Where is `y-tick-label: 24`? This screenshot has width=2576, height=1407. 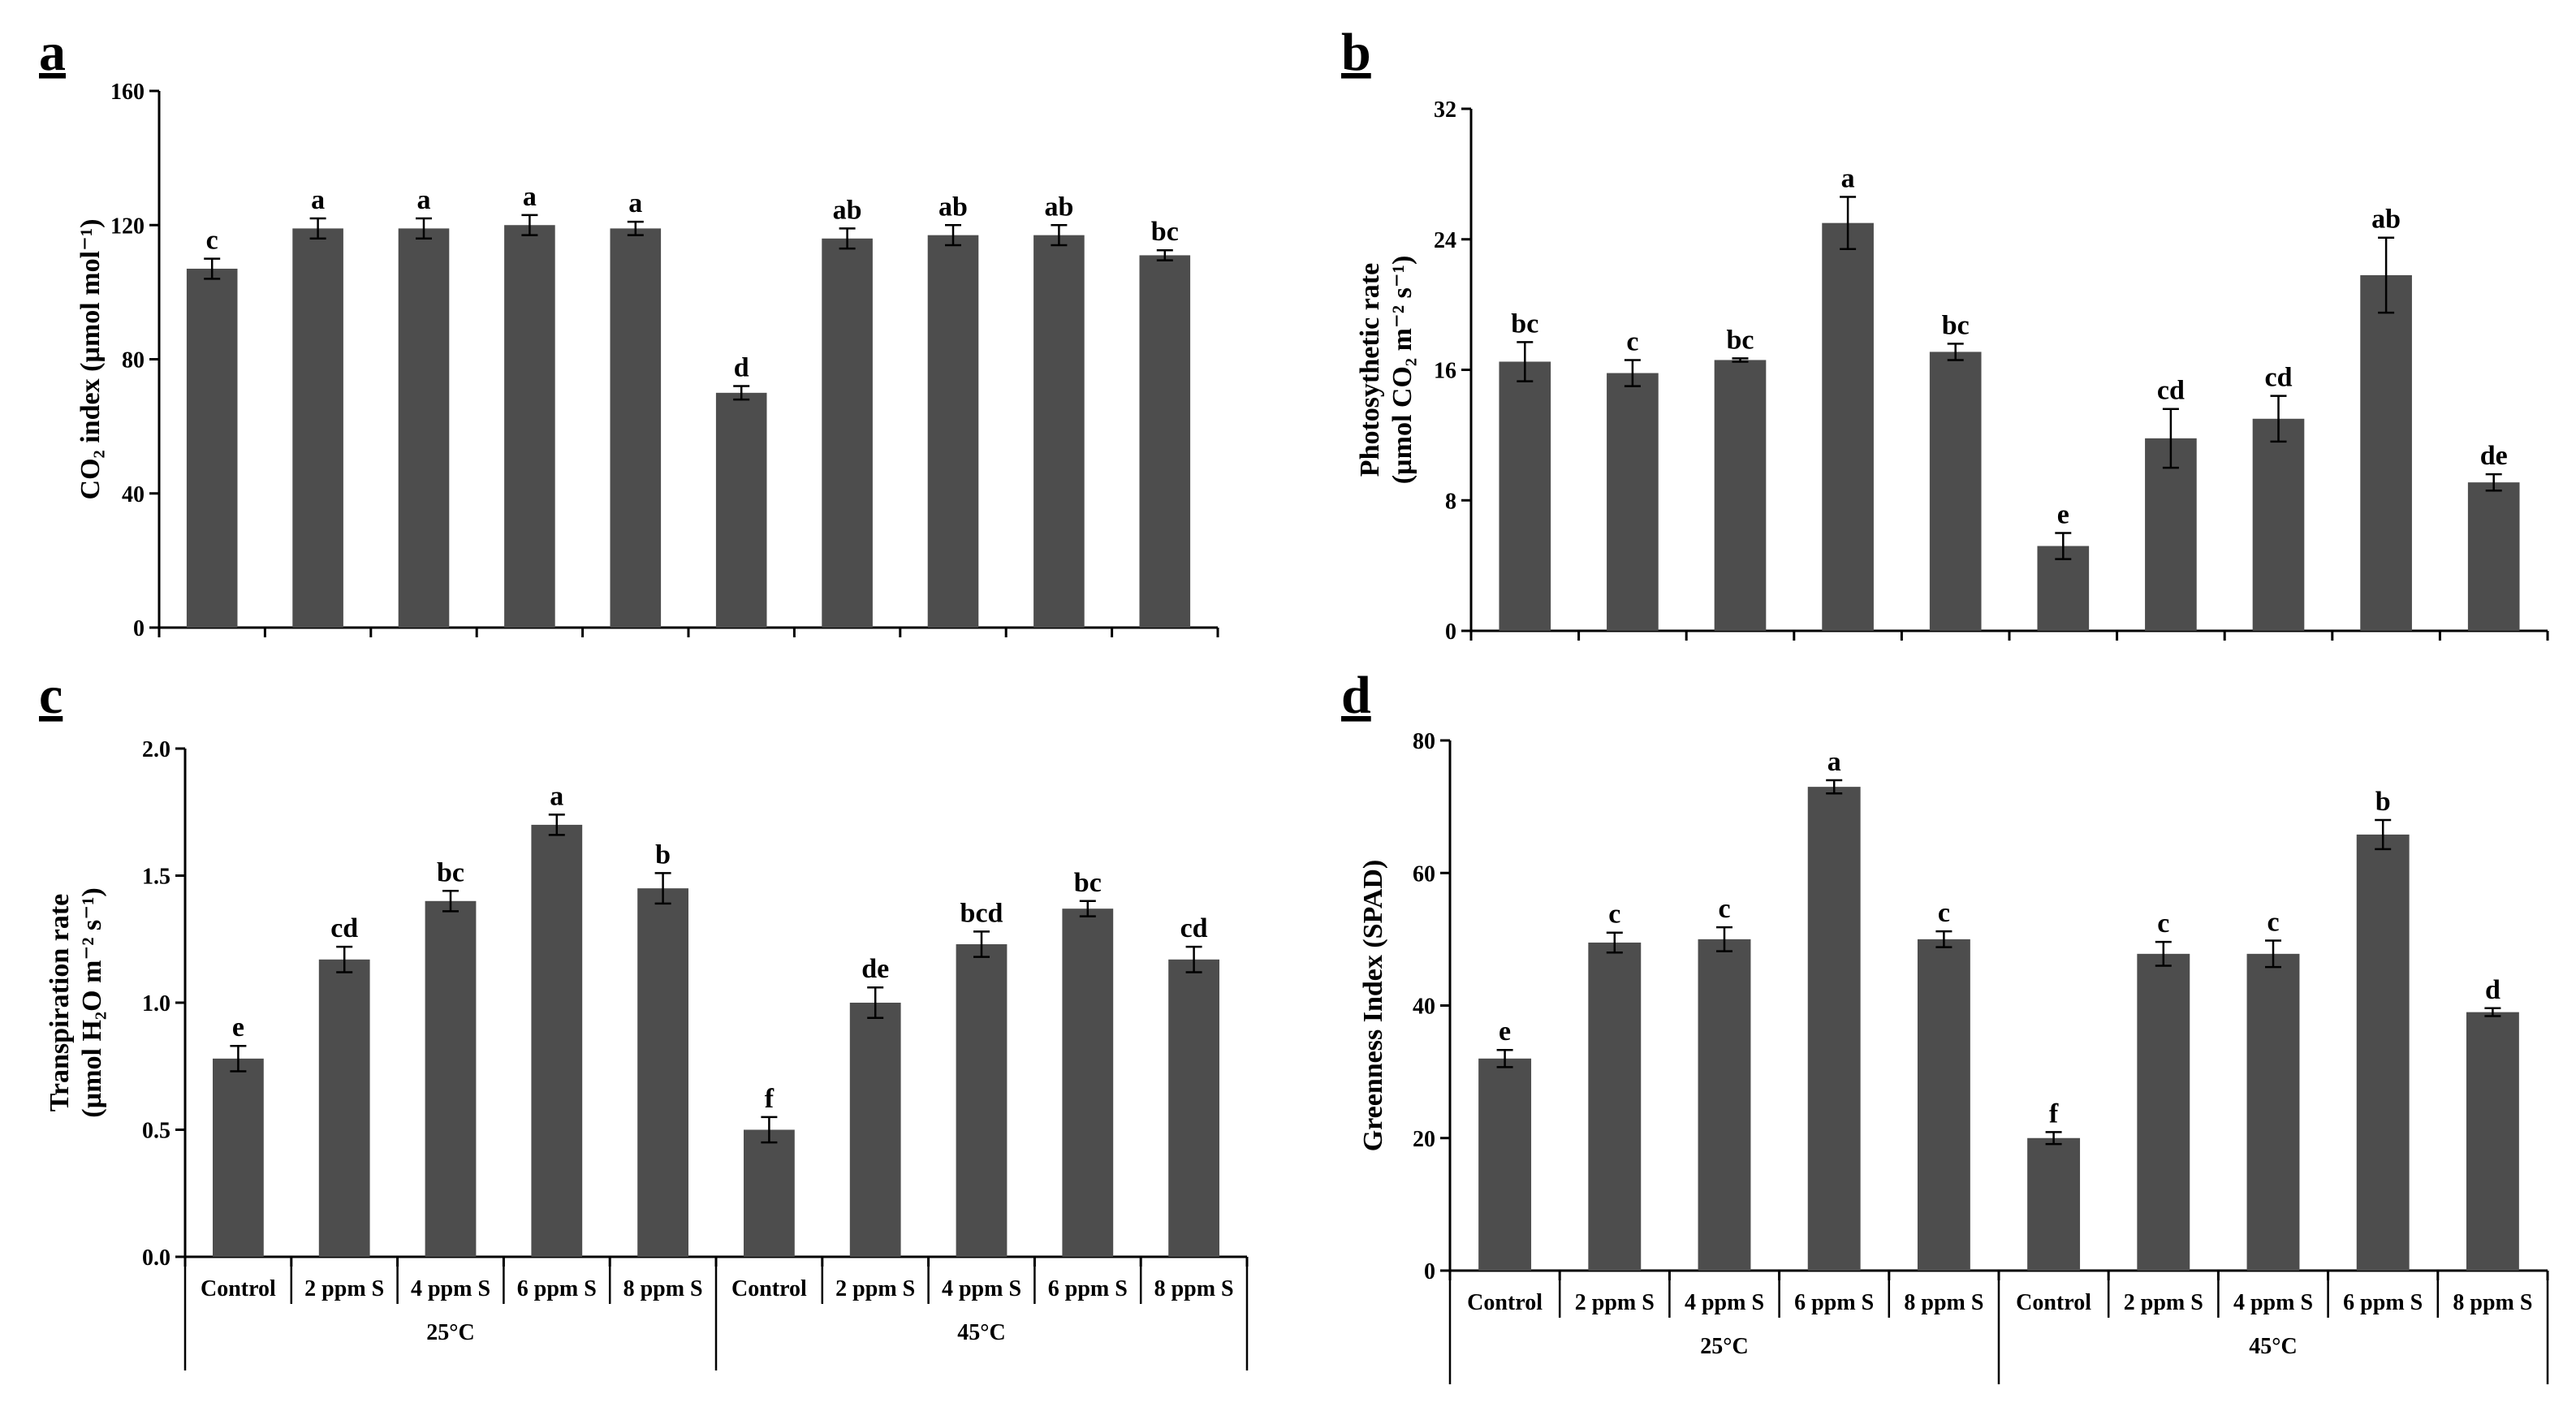 y-tick-label: 24 is located at coordinates (1445, 240).